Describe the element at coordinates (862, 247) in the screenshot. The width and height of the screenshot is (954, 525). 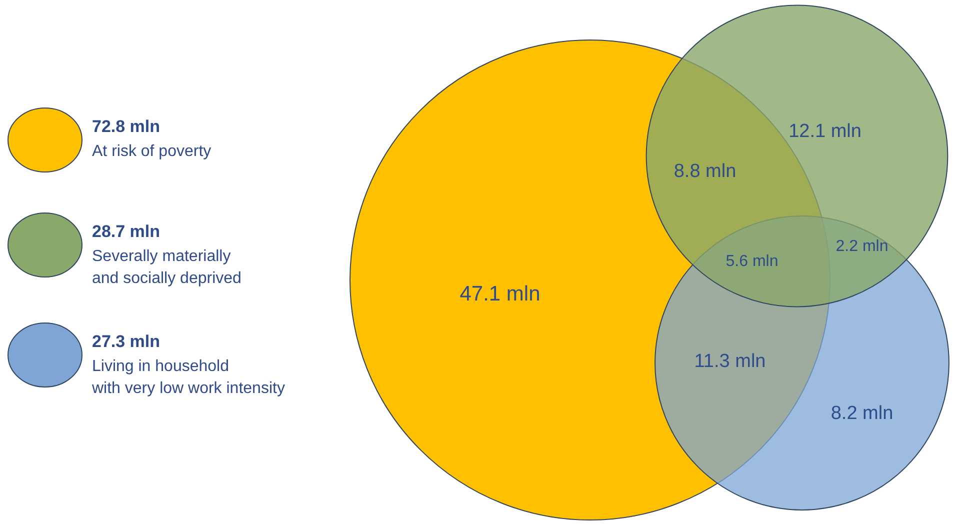
I see `text: 2.2 mln` at that location.